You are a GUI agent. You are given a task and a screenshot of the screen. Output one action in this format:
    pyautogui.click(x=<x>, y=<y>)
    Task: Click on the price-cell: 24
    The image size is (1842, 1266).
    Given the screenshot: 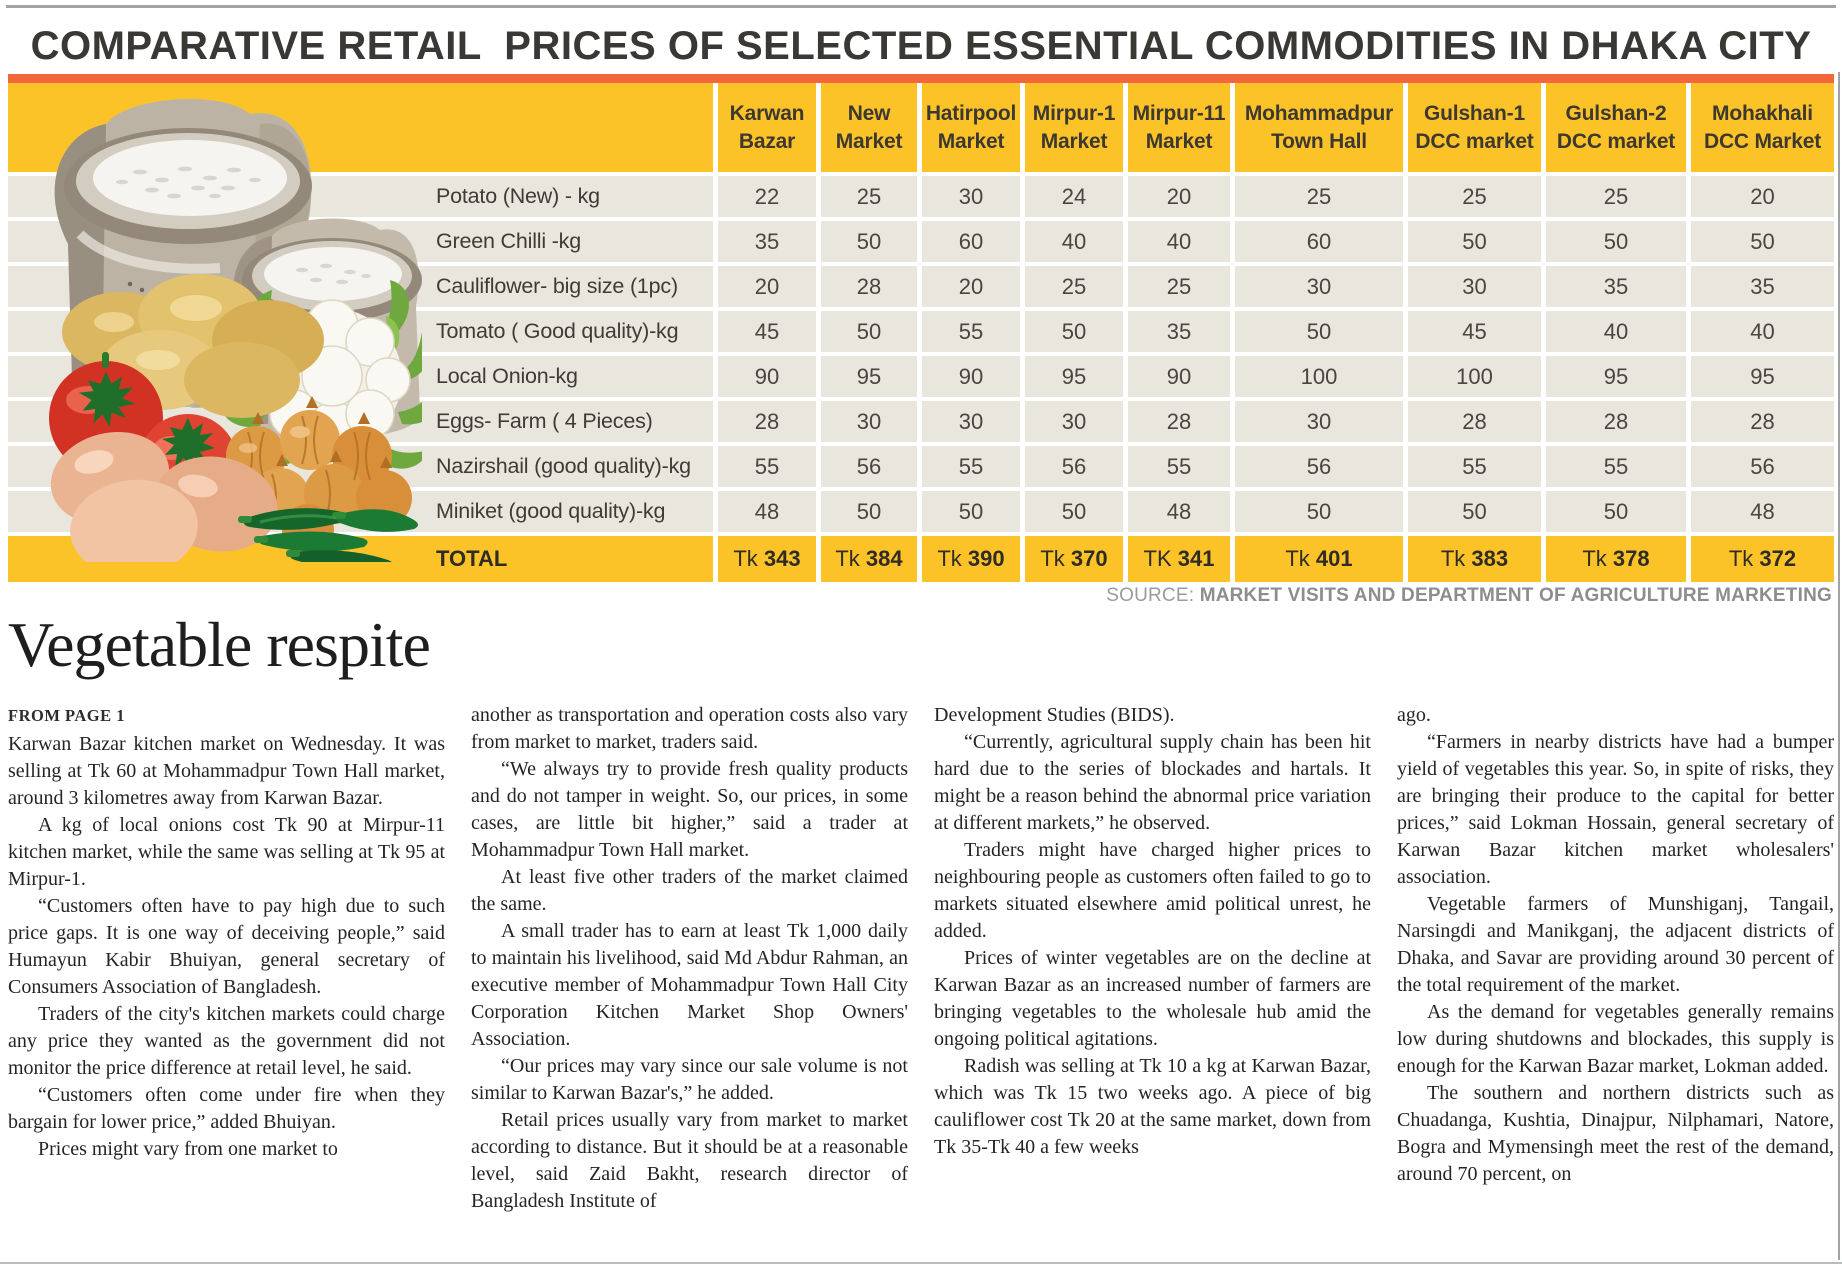 What is the action you would take?
    pyautogui.click(x=1074, y=196)
    